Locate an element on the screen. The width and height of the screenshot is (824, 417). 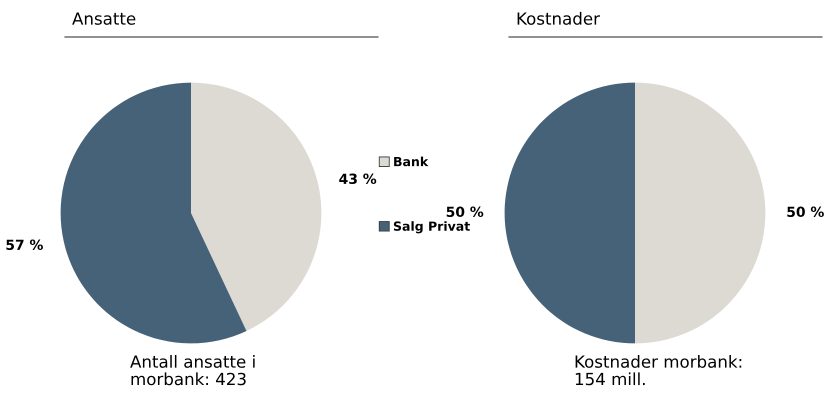
text: Antall ansatte i morbank: 423 is located at coordinates (192, 370).